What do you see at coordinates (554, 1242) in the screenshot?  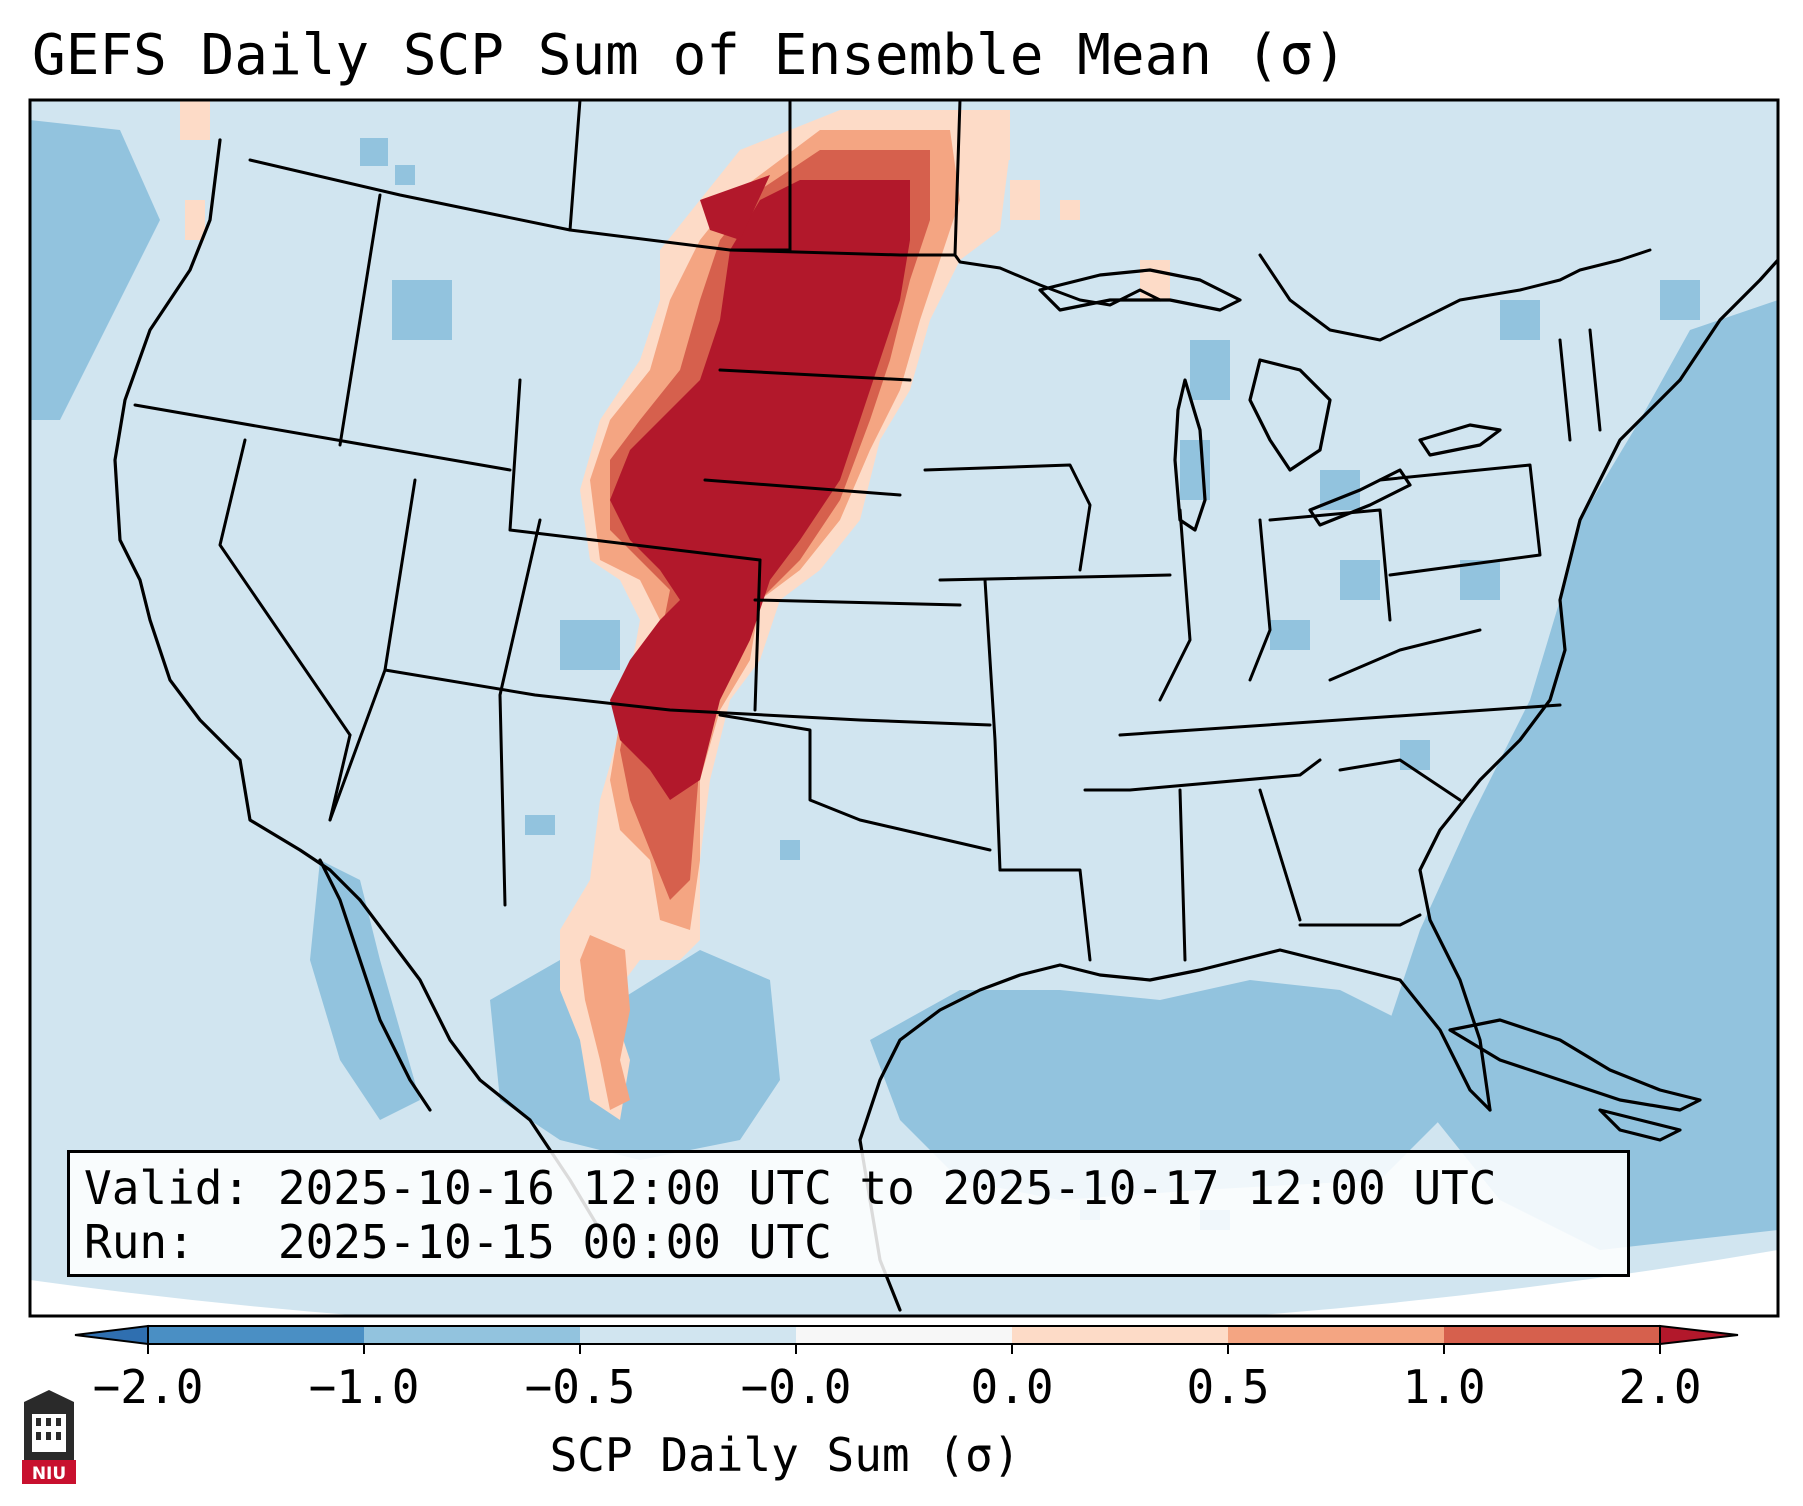 I see `run-value: 2025-10-15 00:00 UTC` at bounding box center [554, 1242].